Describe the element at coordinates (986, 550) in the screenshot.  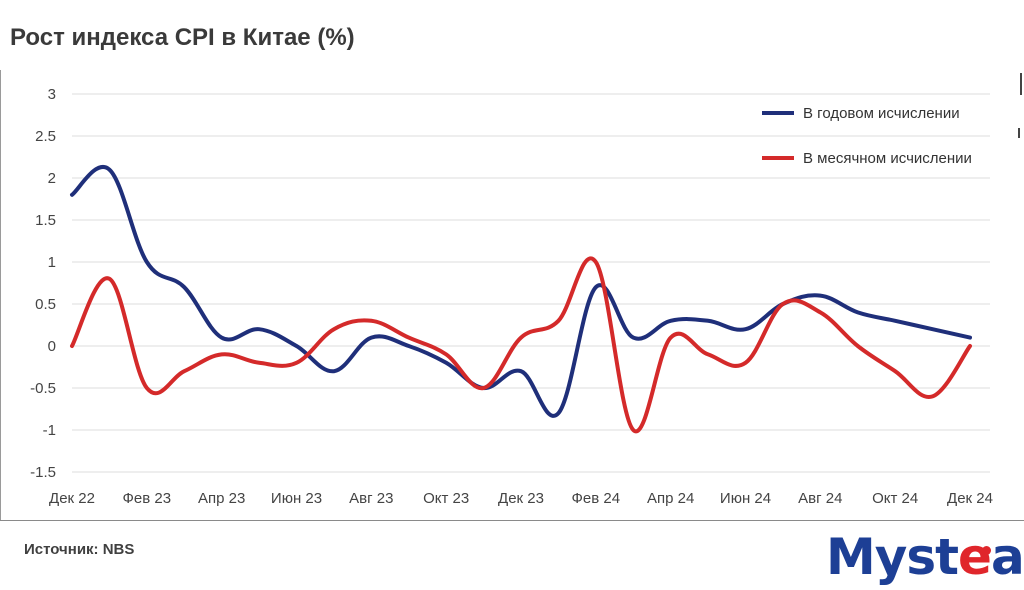
I see `logo-dot-icon` at that location.